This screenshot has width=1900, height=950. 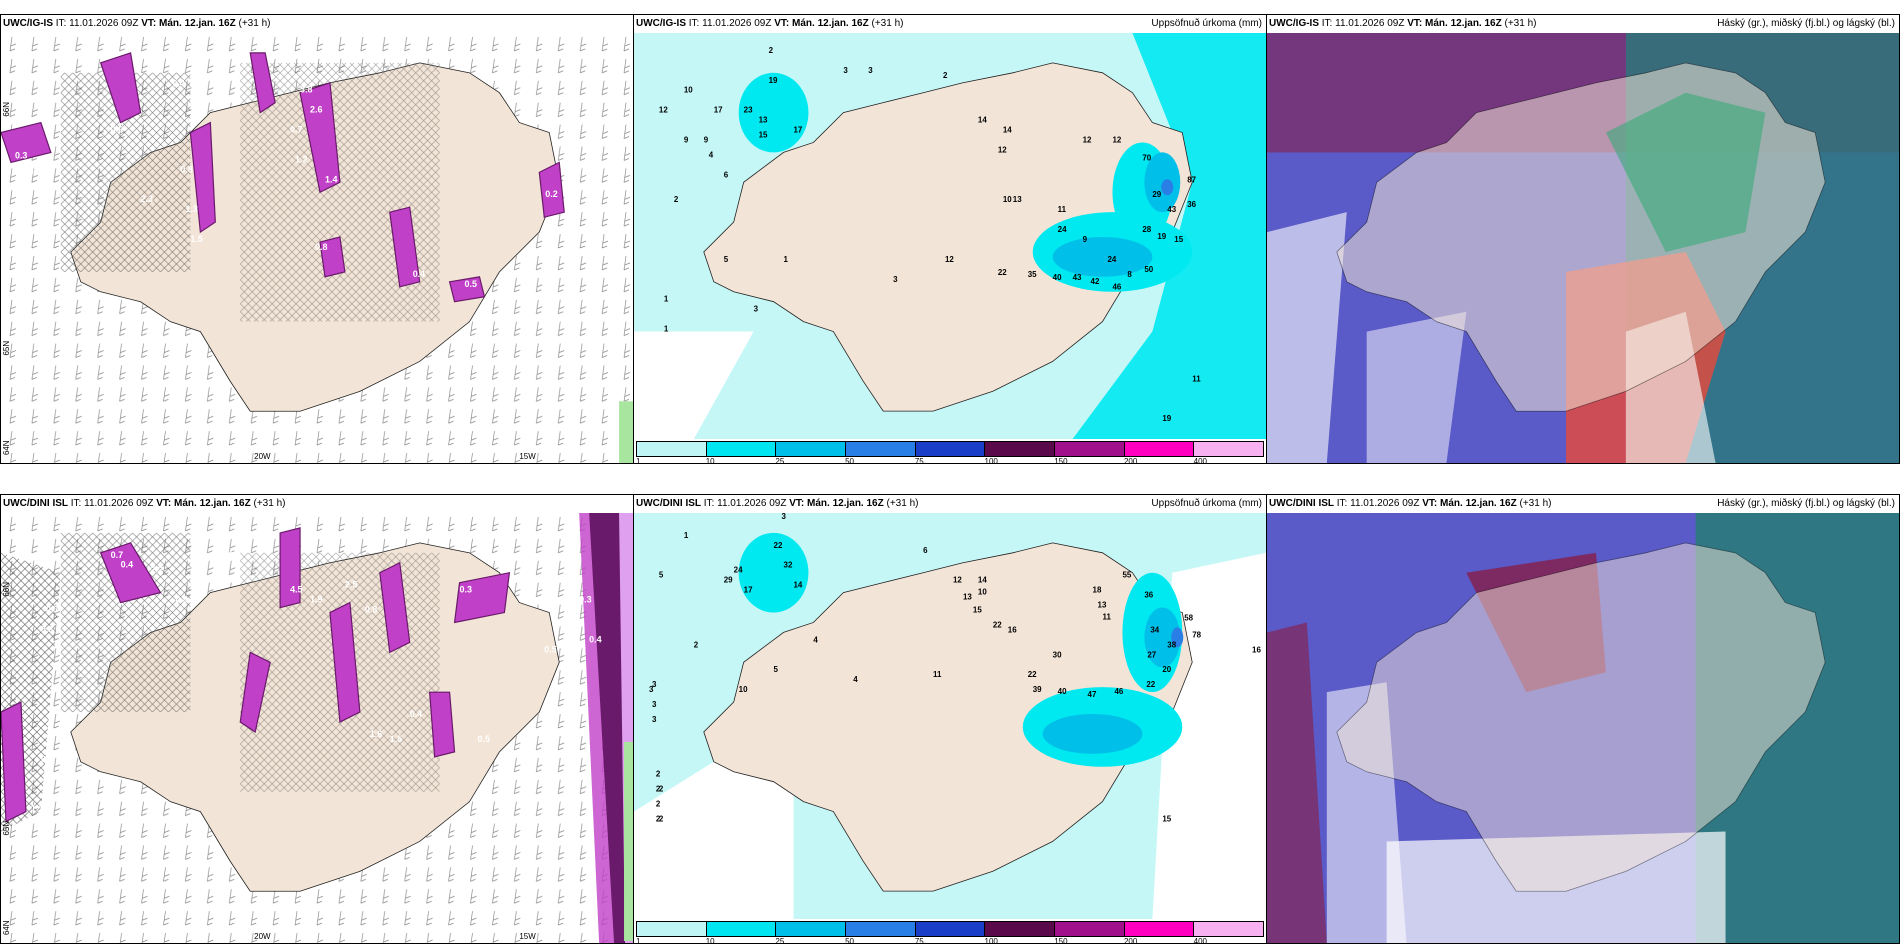 I want to click on svg-text: 0.8, so click(x=371, y=610).